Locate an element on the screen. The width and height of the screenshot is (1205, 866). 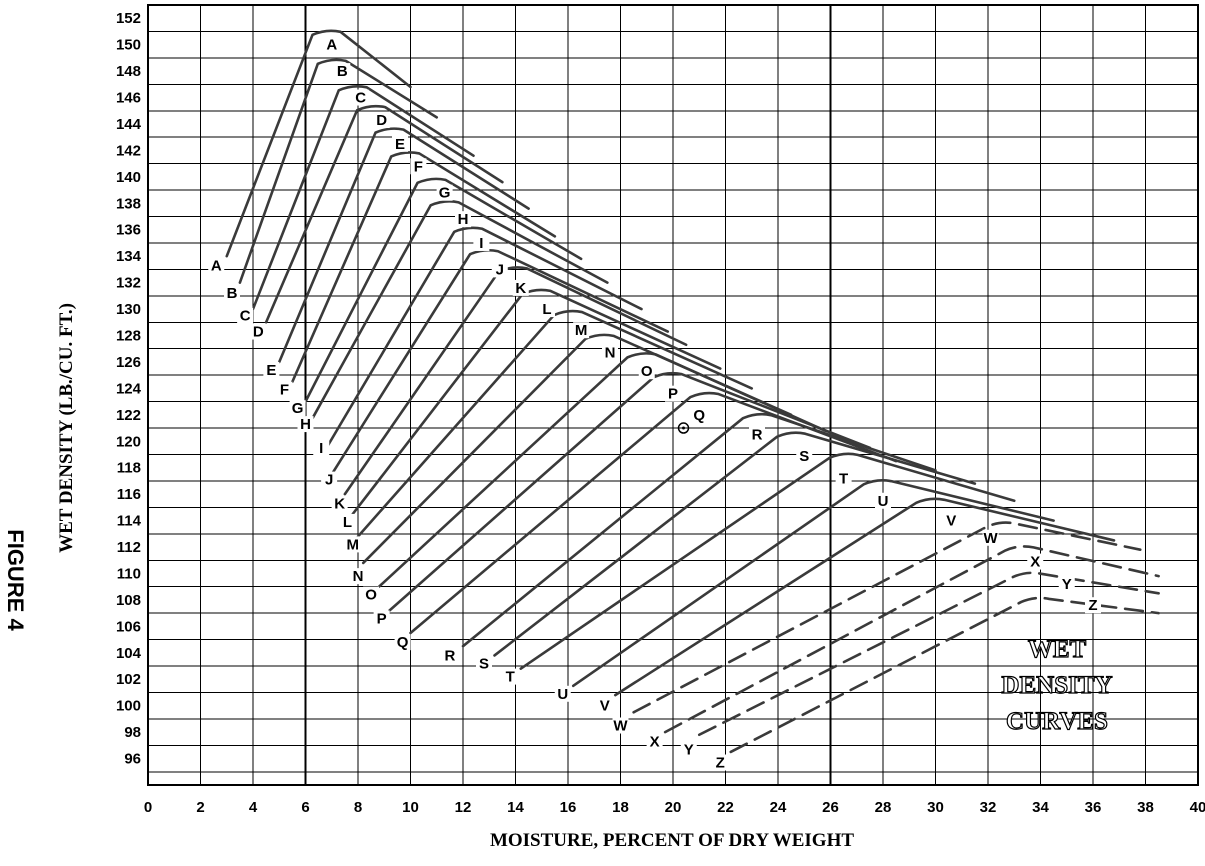
x-tick-label: 24 is located at coordinates (778, 807).